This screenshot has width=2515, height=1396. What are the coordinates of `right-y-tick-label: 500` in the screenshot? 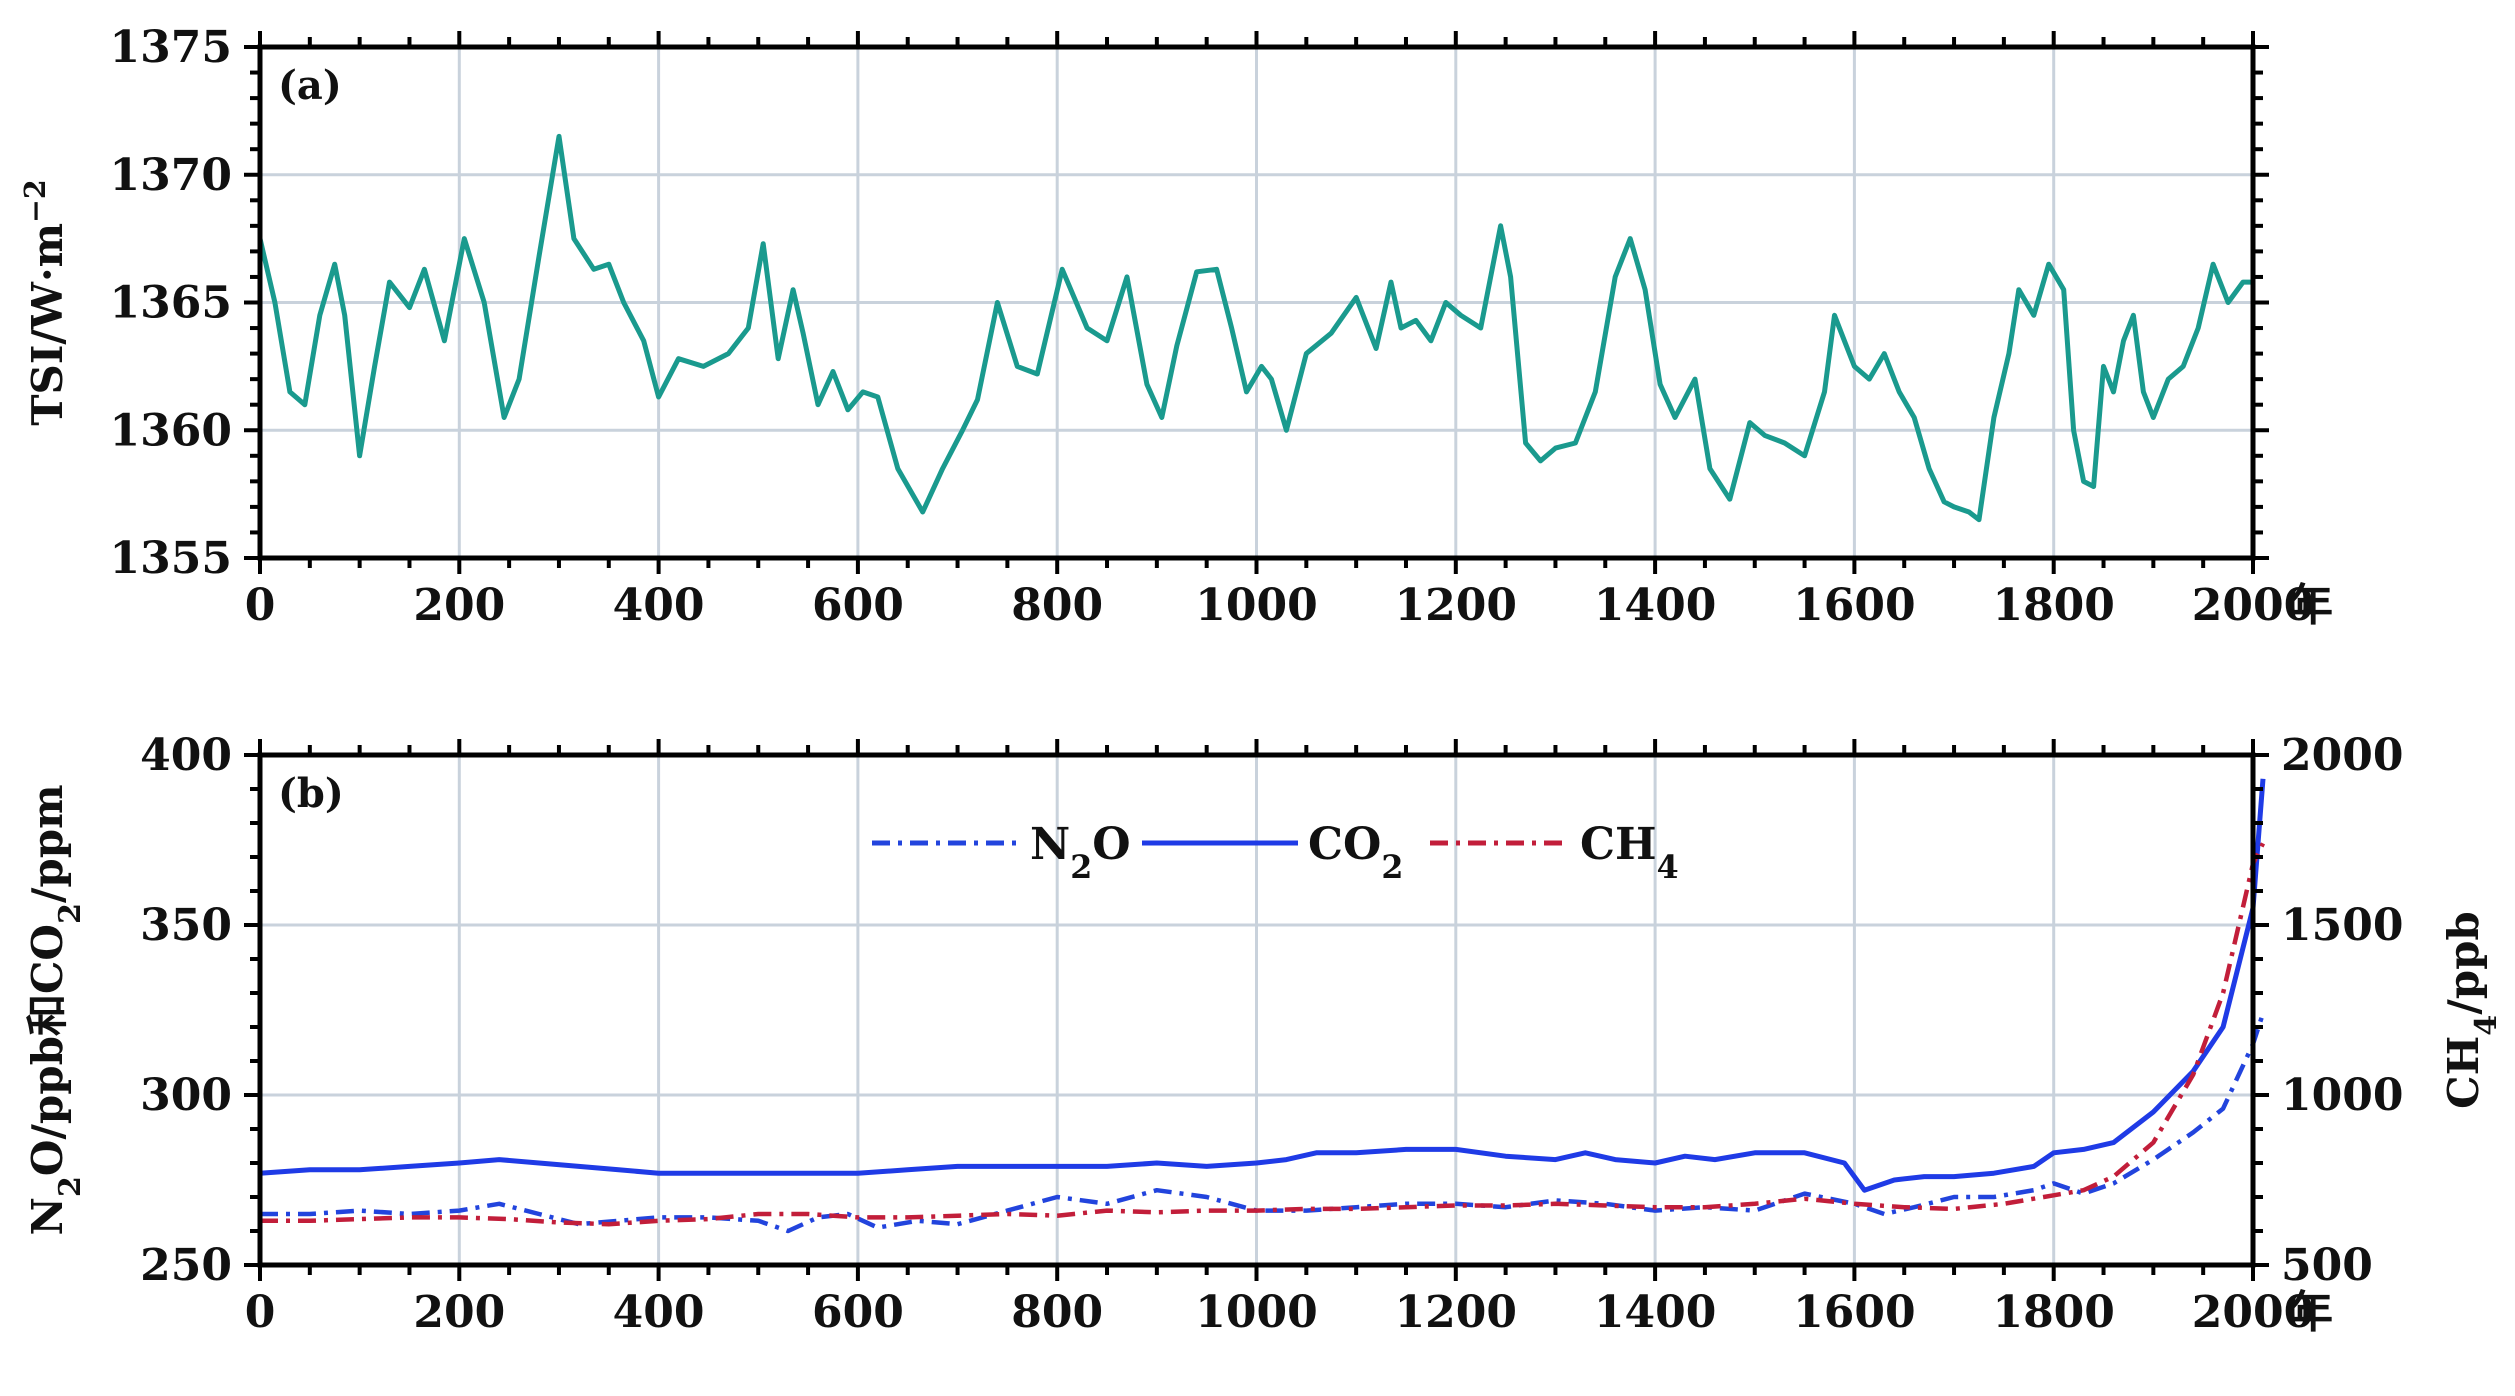 It's located at (2327, 1265).